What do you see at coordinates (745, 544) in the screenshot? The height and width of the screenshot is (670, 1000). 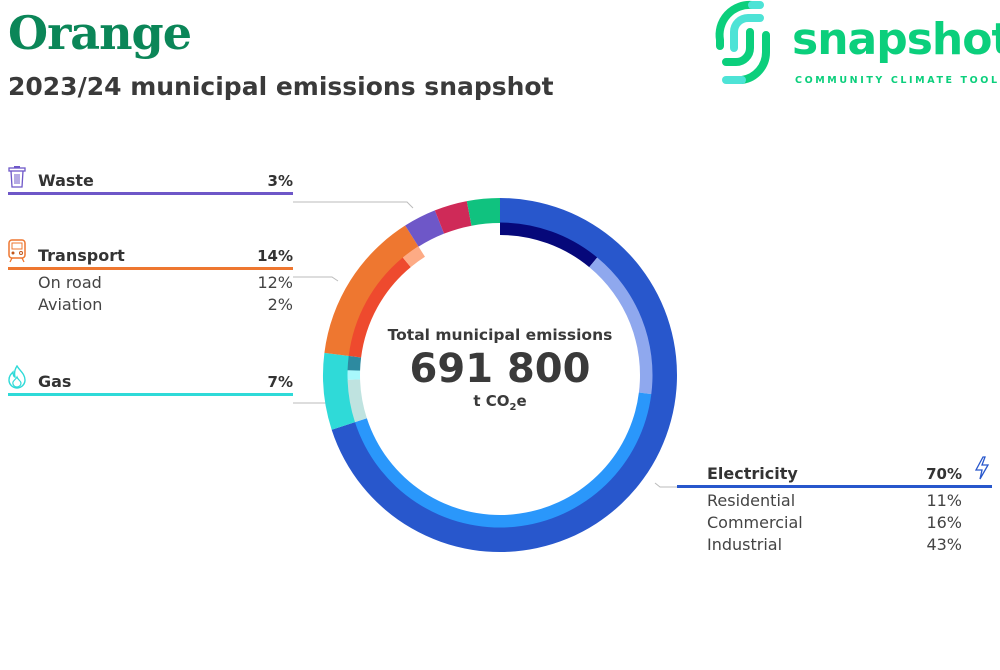 I see `sub-label: Industrial` at bounding box center [745, 544].